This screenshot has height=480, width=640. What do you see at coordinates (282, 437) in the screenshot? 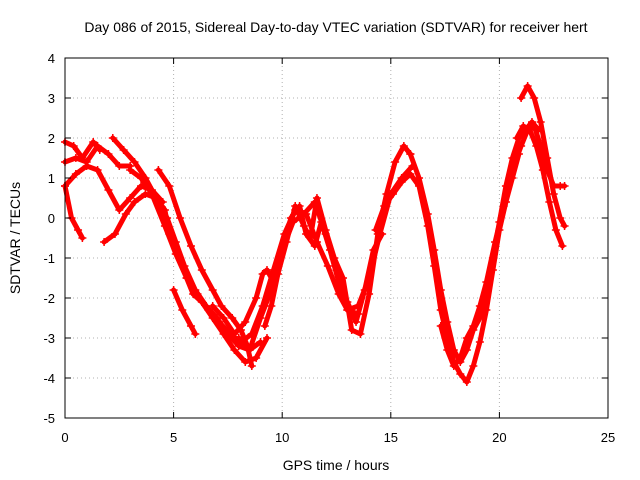
I see `x-tick-label: 10` at bounding box center [282, 437].